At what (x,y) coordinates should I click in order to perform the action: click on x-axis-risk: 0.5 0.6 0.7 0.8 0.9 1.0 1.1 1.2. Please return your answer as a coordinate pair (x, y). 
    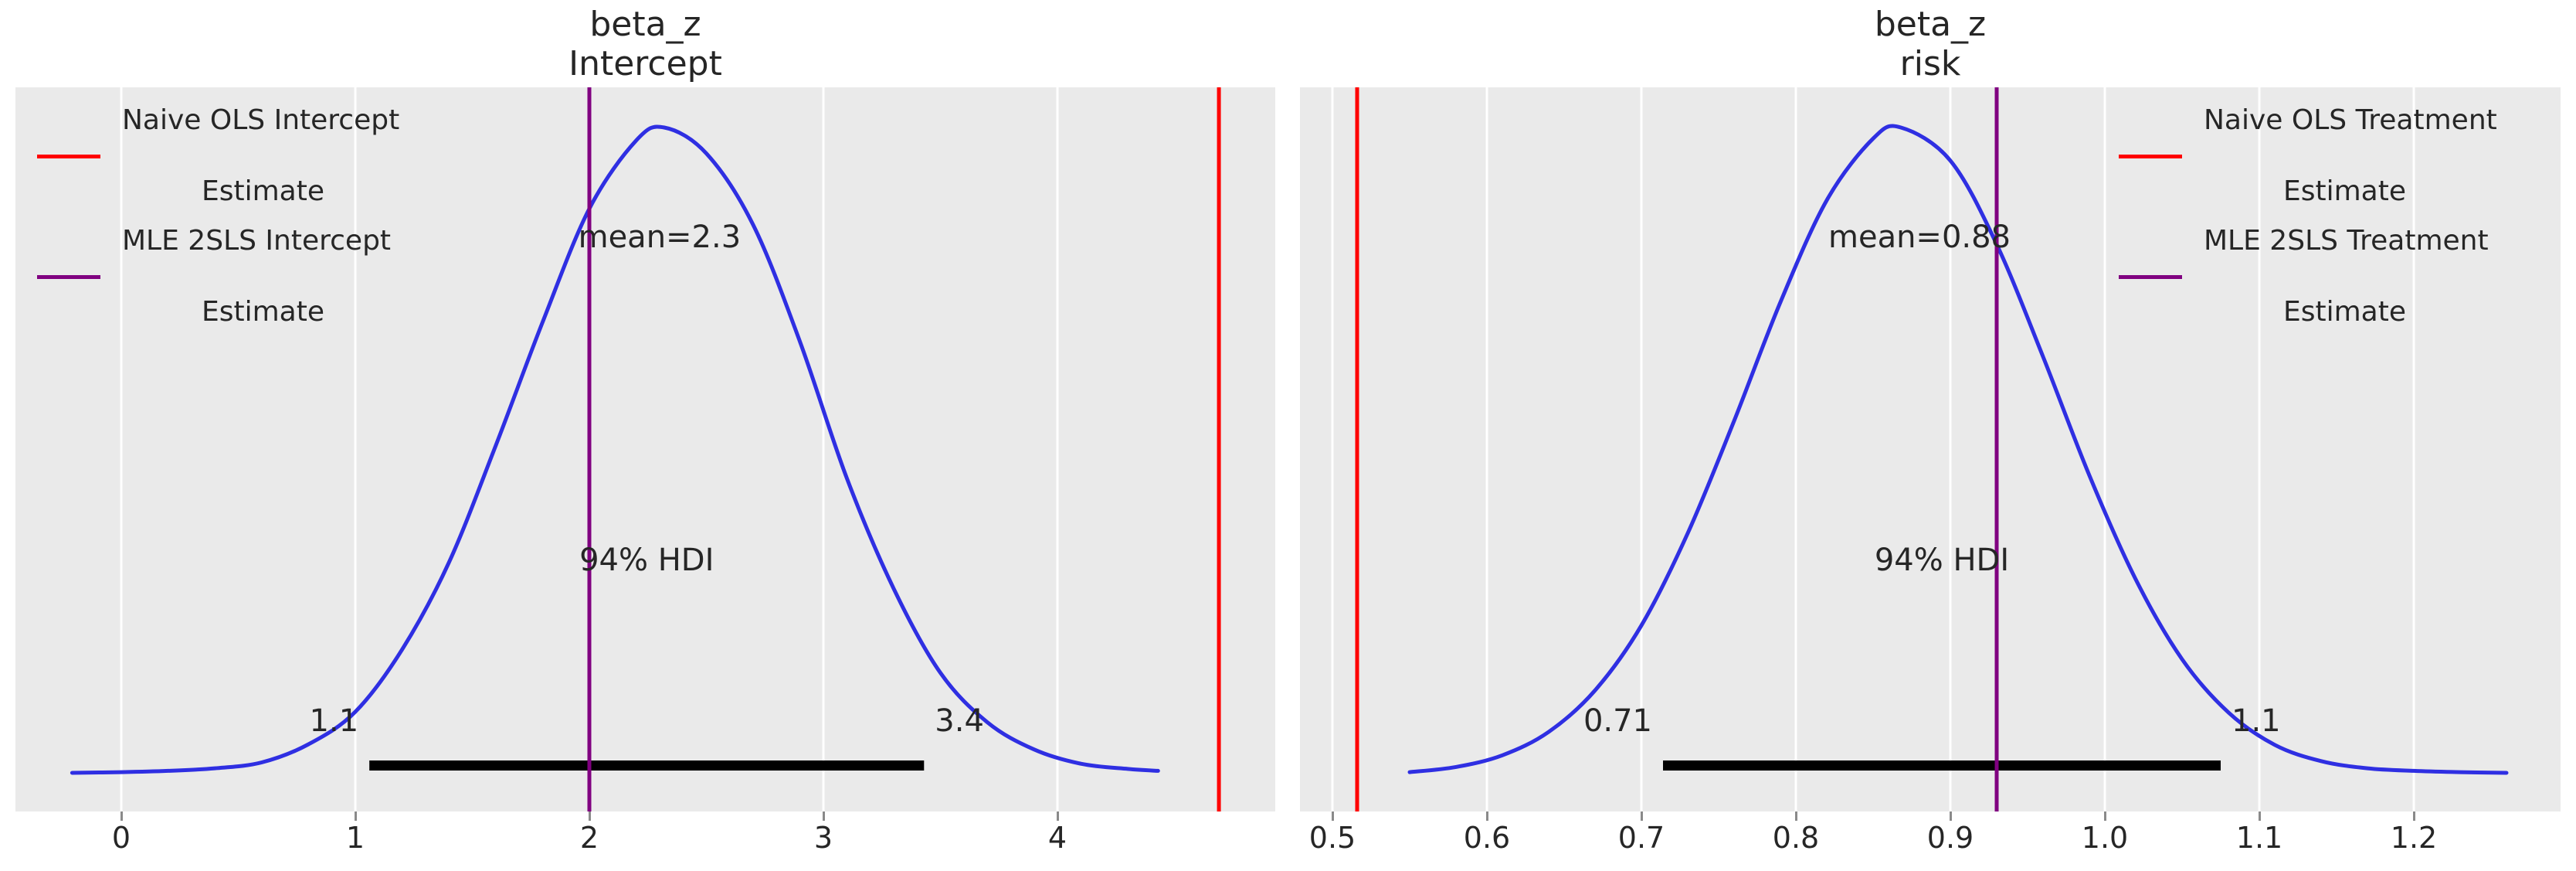
    Looking at the image, I should click on (1930, 839).